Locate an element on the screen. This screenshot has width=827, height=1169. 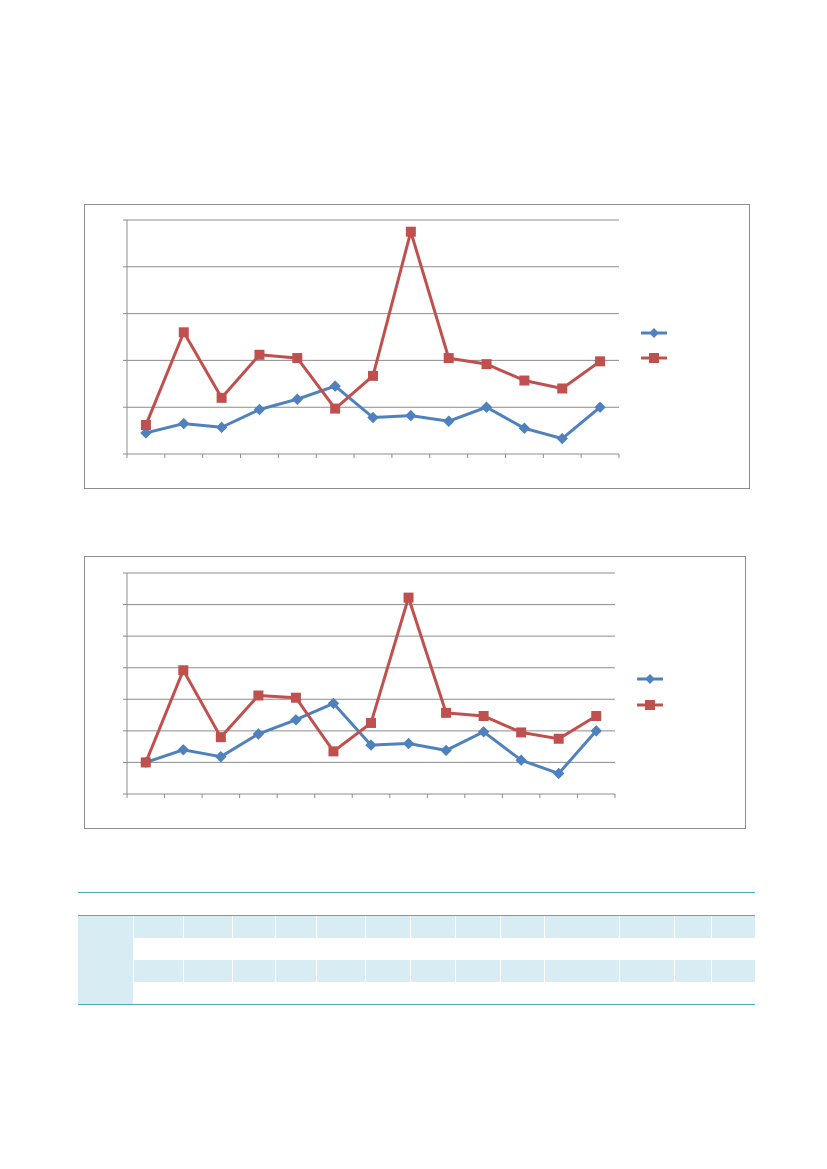
line-chart-2-svg is located at coordinates (393, 685).